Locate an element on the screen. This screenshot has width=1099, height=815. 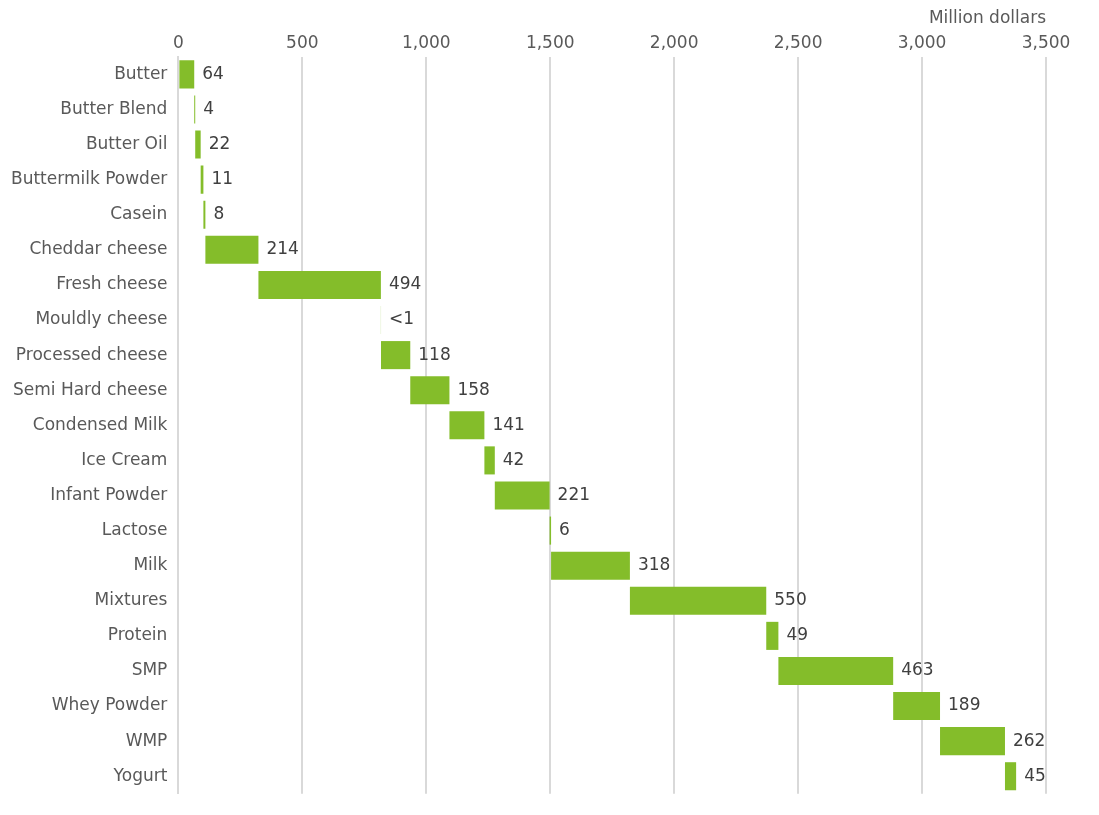
y-tick-label: Buttermilk Powder is located at coordinates (89, 178).